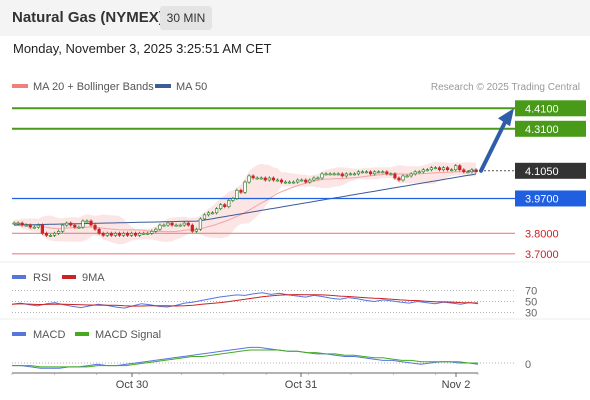 The height and width of the screenshot is (400, 590). What do you see at coordinates (531, 303) in the screenshot?
I see `rsi-level-label-1: 50` at bounding box center [531, 303].